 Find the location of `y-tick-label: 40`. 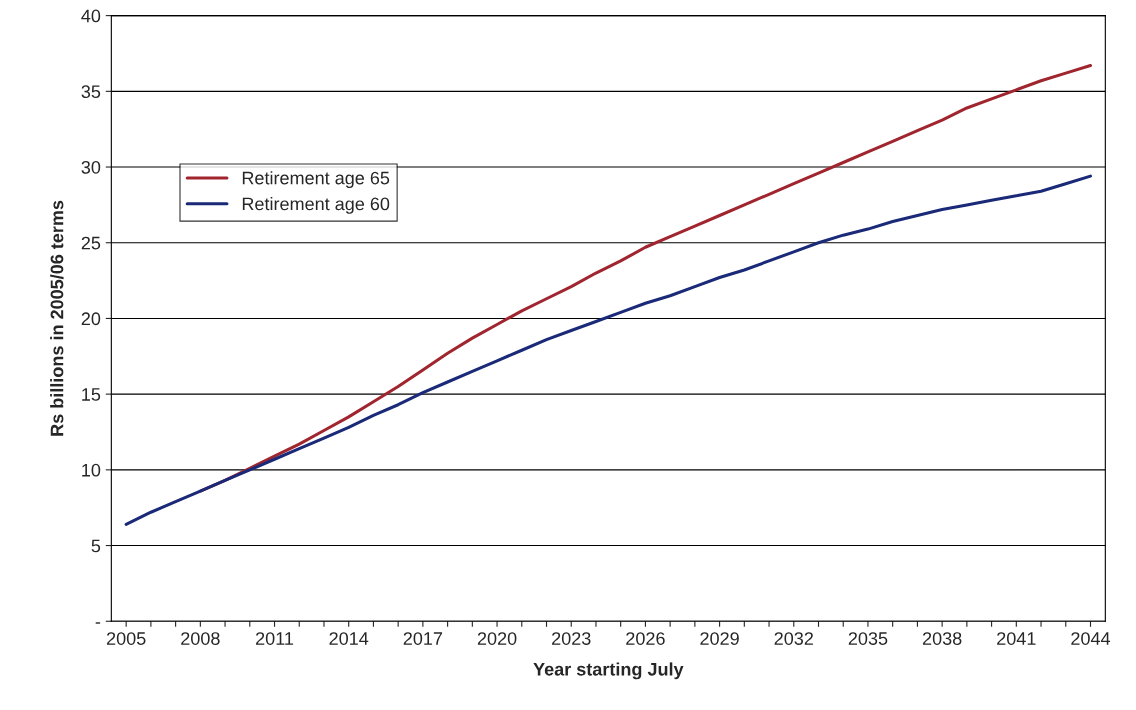

y-tick-label: 40 is located at coordinates (91, 16).